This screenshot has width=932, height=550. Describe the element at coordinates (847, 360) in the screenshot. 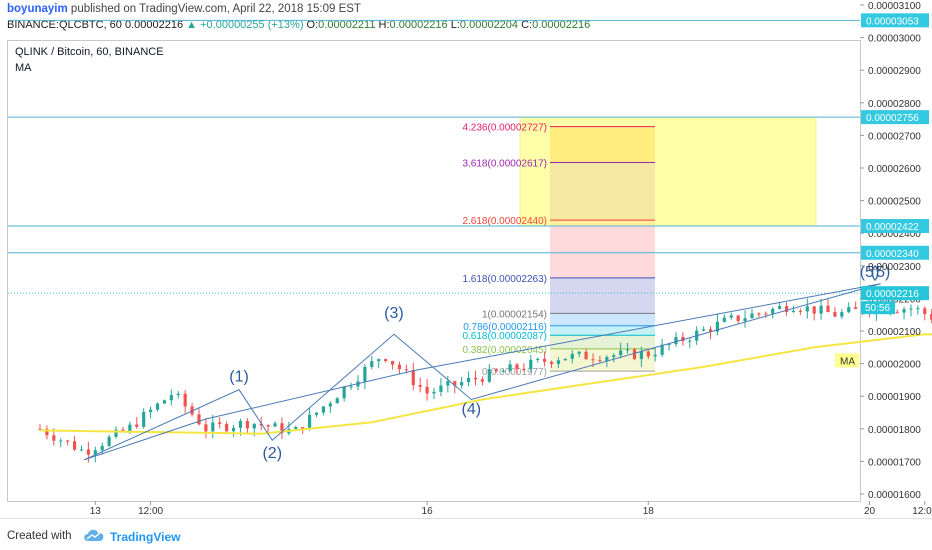

I see `ma-axis-tag` at that location.